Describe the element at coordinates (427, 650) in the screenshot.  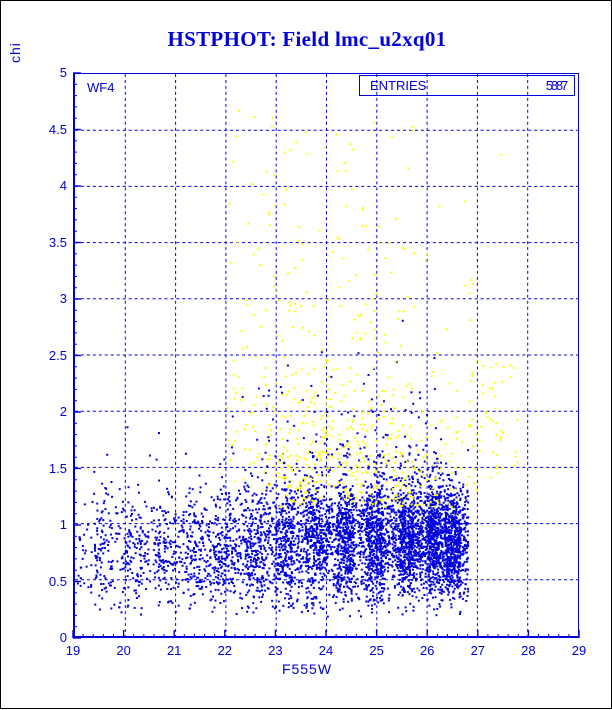
I see `x-tick-label: 26` at that location.